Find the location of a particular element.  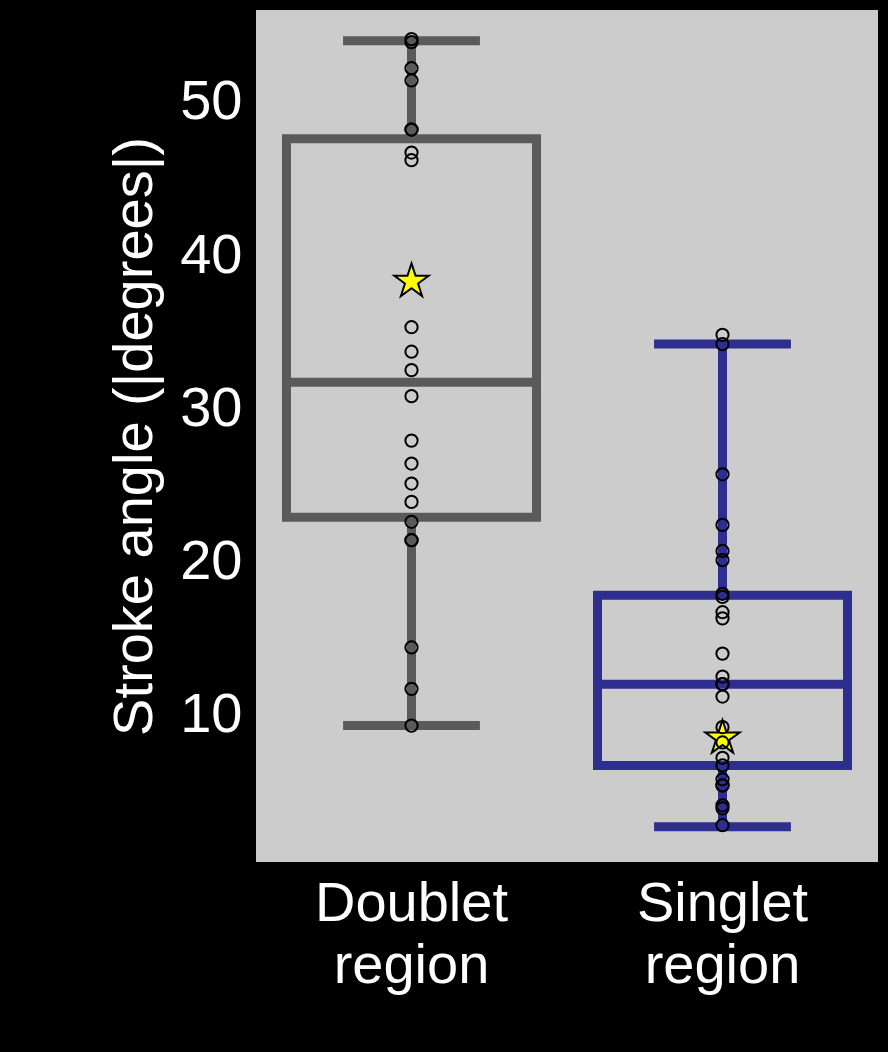

x-tick-label: Singlet region is located at coordinates (722, 932).